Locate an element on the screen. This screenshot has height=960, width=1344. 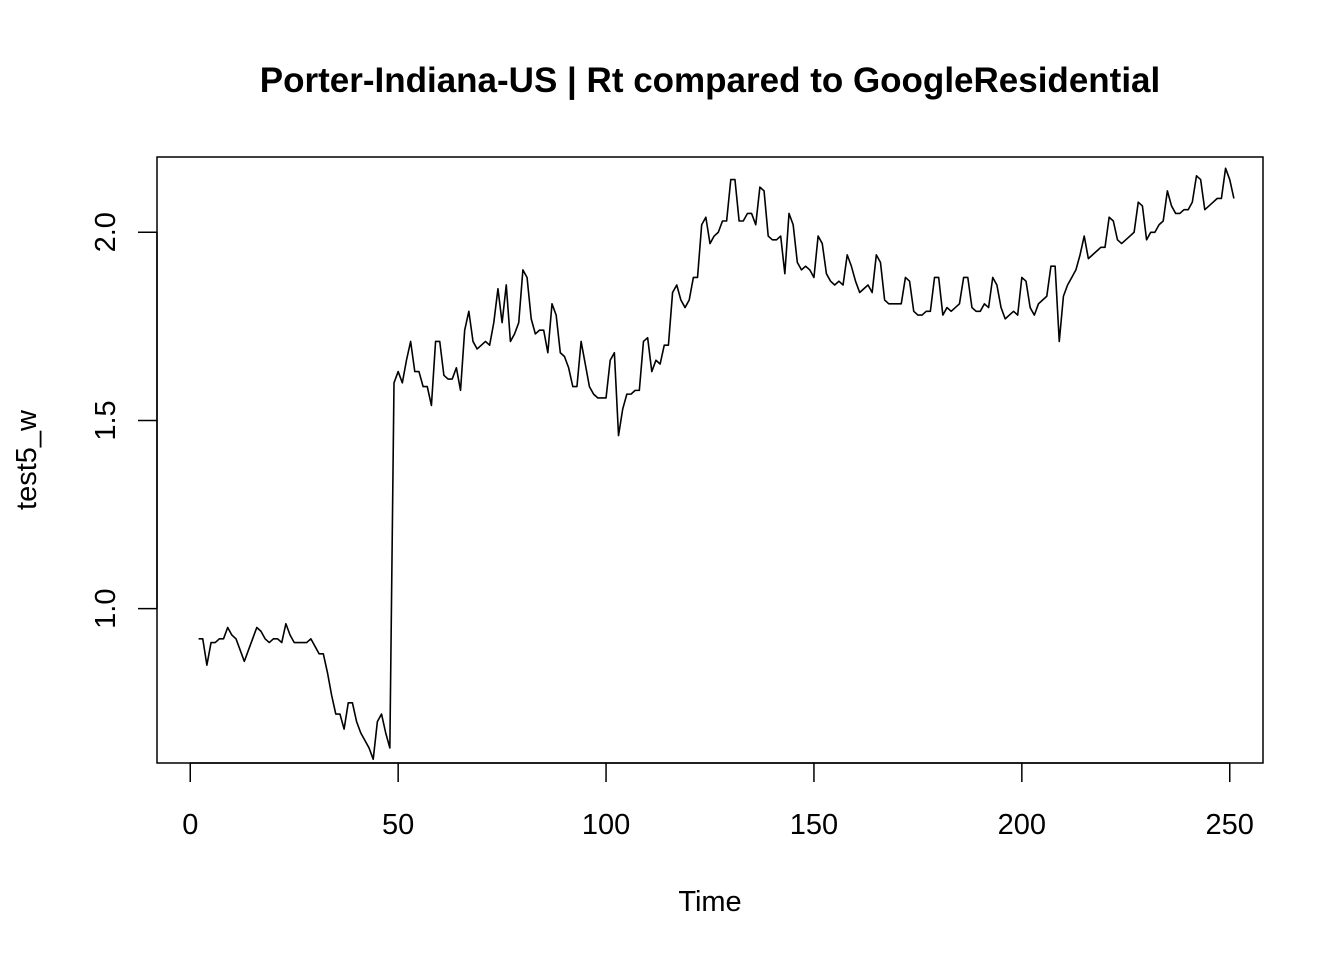
x-axis: 0 50 100 150 200 250 is located at coordinates (718, 801).